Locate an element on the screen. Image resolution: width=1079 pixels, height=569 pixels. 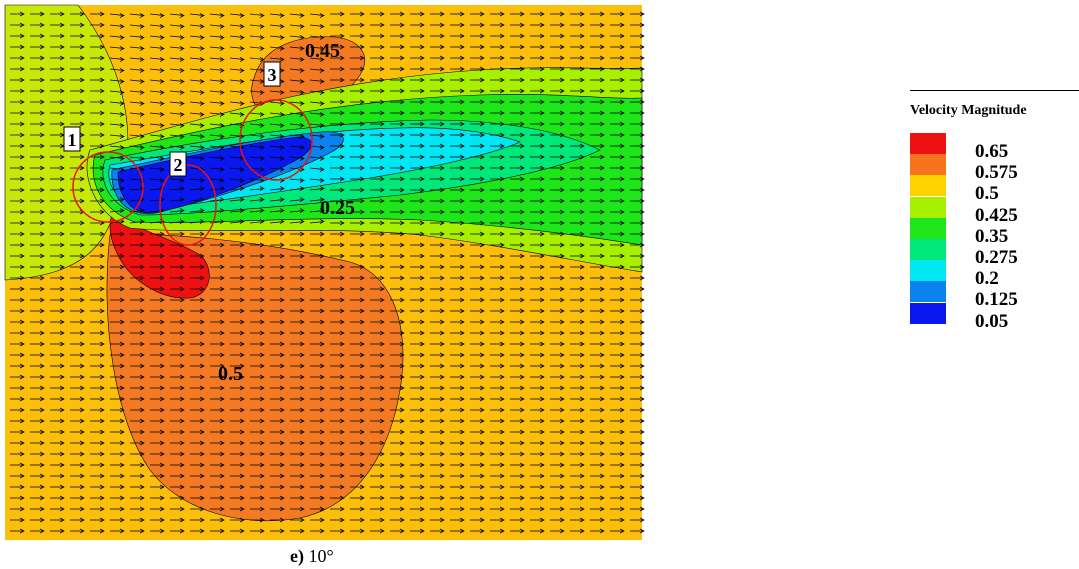
marker-box-3: 3 is located at coordinates (272, 74).